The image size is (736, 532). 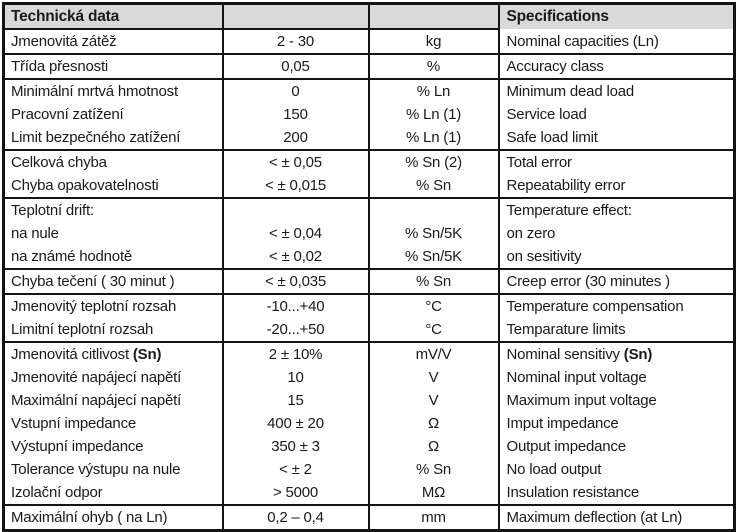 I want to click on value-cell: 200, so click(x=295, y=138).